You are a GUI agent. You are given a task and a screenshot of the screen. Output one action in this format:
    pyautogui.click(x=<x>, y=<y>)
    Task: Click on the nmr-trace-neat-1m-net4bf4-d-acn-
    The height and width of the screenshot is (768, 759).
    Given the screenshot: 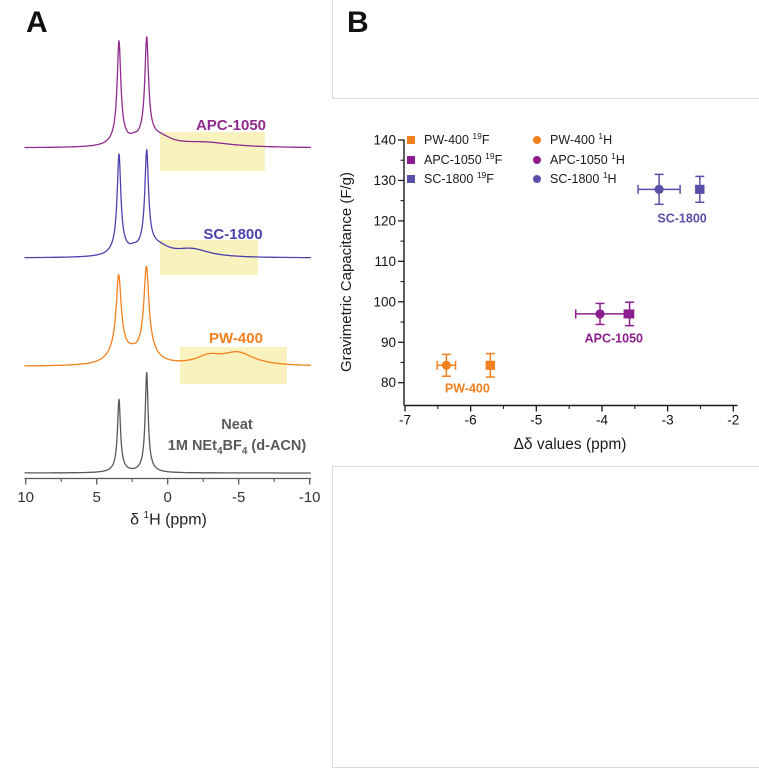 What is the action you would take?
    pyautogui.click(x=168, y=422)
    